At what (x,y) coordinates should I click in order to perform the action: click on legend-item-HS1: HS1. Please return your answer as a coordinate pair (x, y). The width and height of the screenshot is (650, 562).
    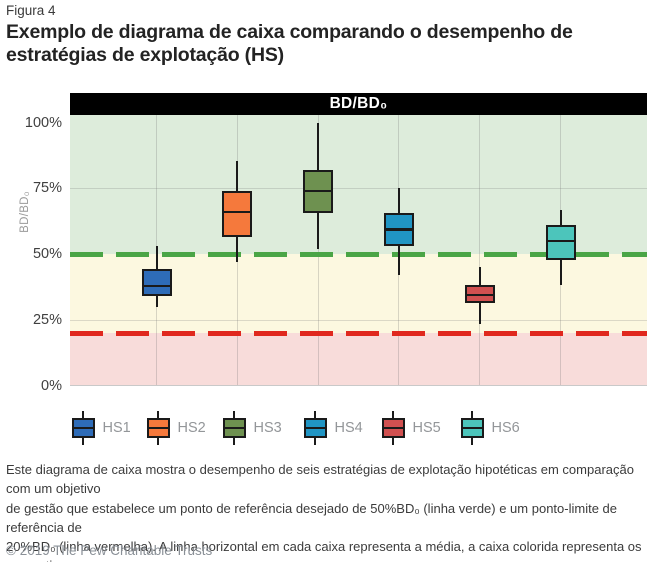
    Looking at the image, I should click on (101, 428).